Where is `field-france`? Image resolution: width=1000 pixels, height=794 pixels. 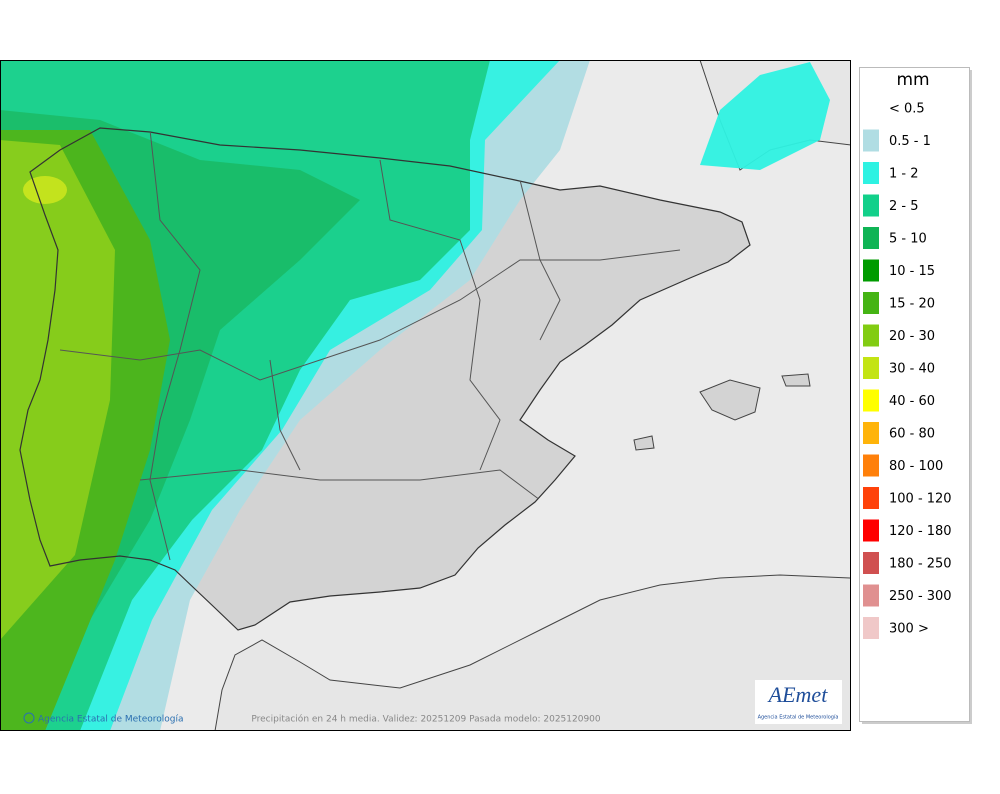 field-france is located at coordinates (765, 116).